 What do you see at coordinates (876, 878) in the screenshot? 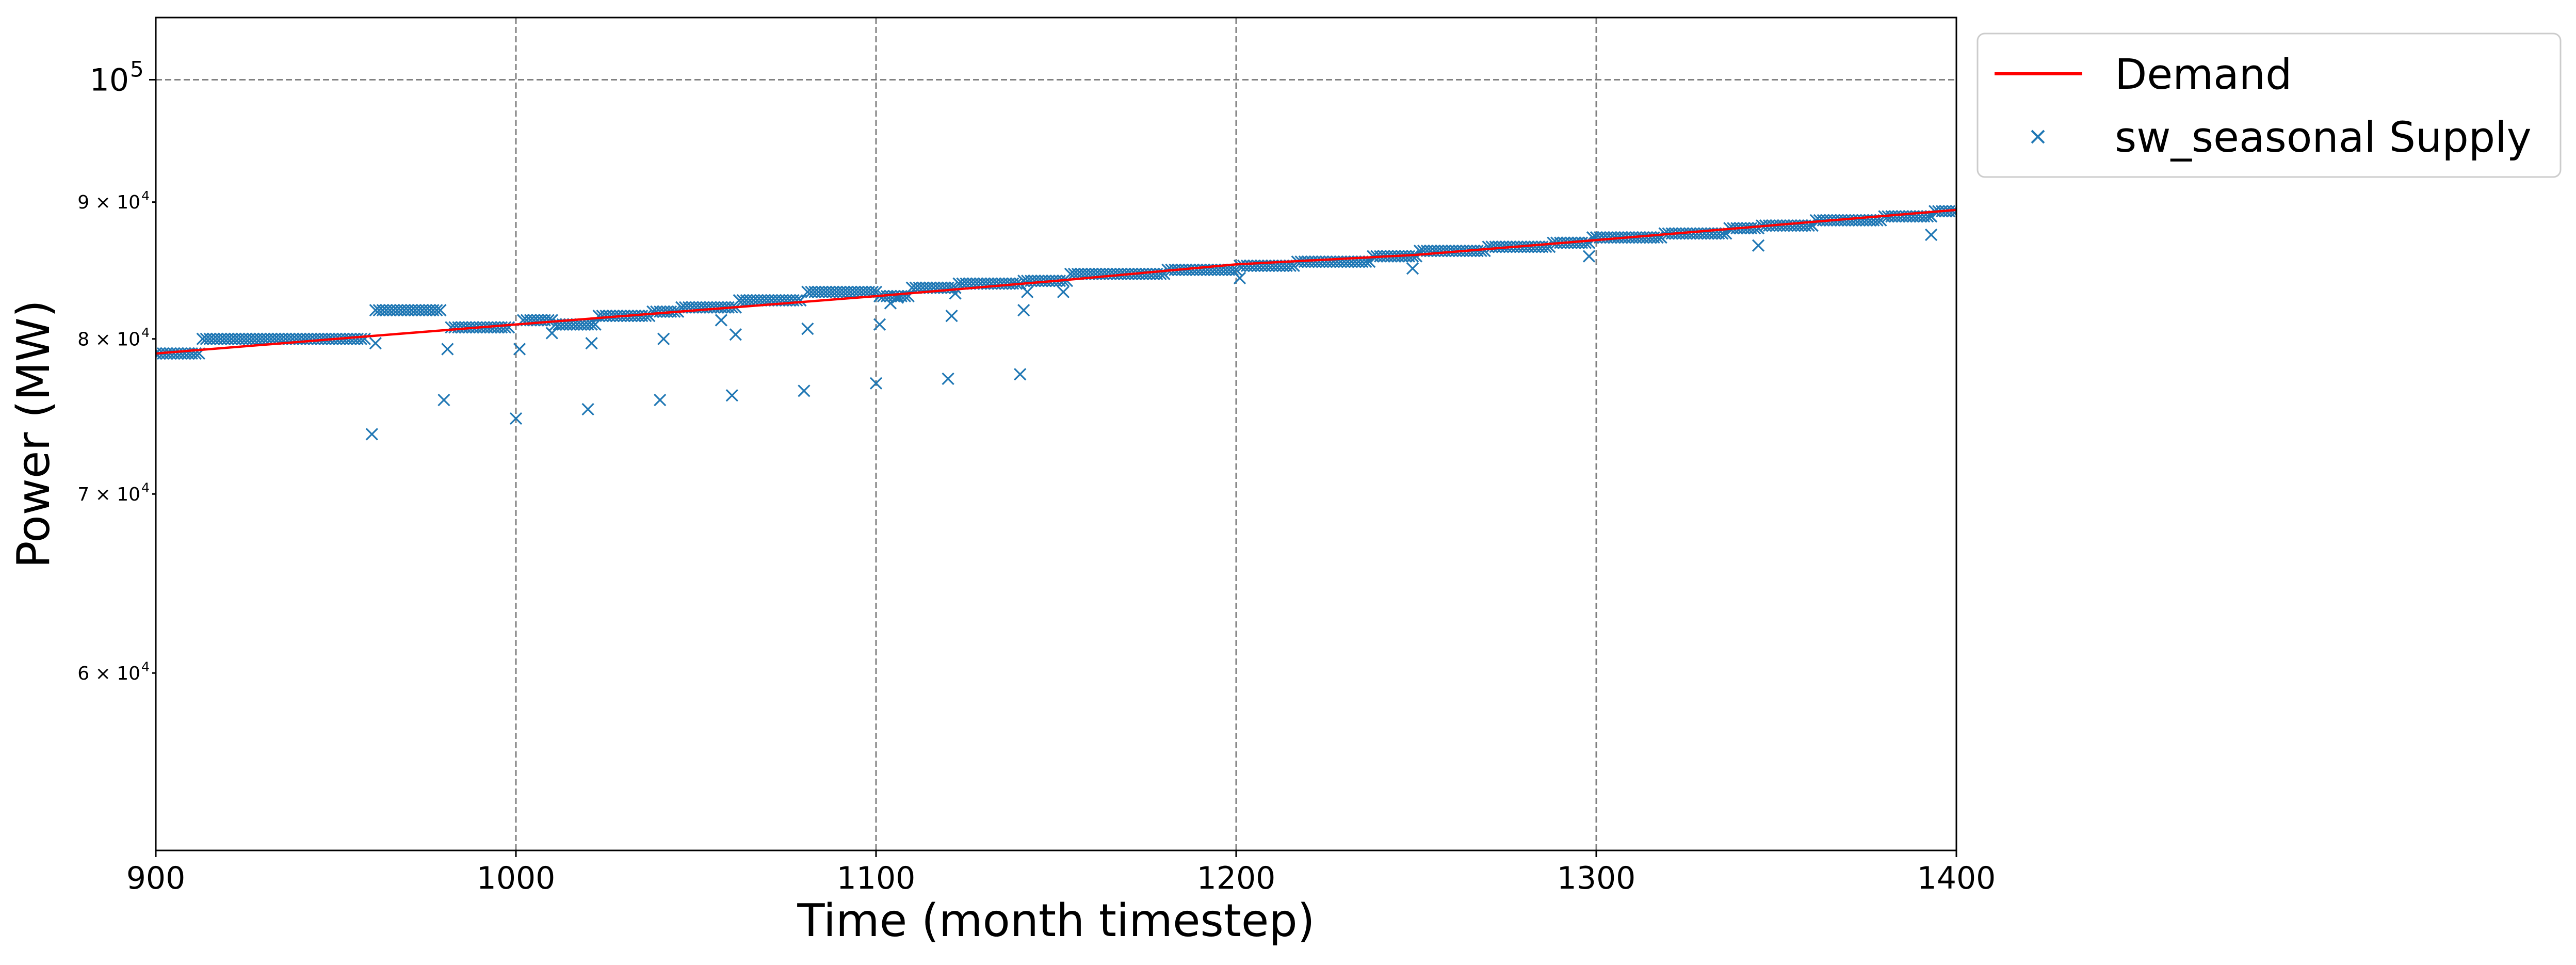
I see `x-tick-label: 1100` at bounding box center [876, 878].